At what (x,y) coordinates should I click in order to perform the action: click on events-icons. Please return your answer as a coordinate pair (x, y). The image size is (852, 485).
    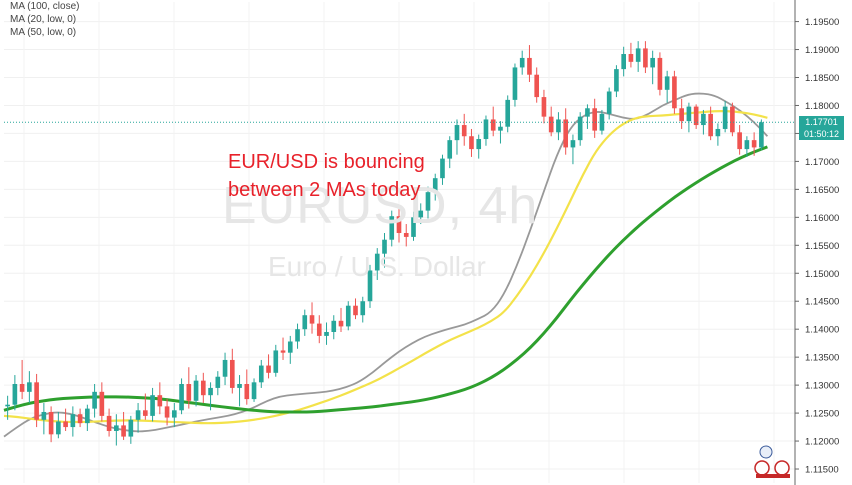
    Looking at the image, I should click on (777, 462).